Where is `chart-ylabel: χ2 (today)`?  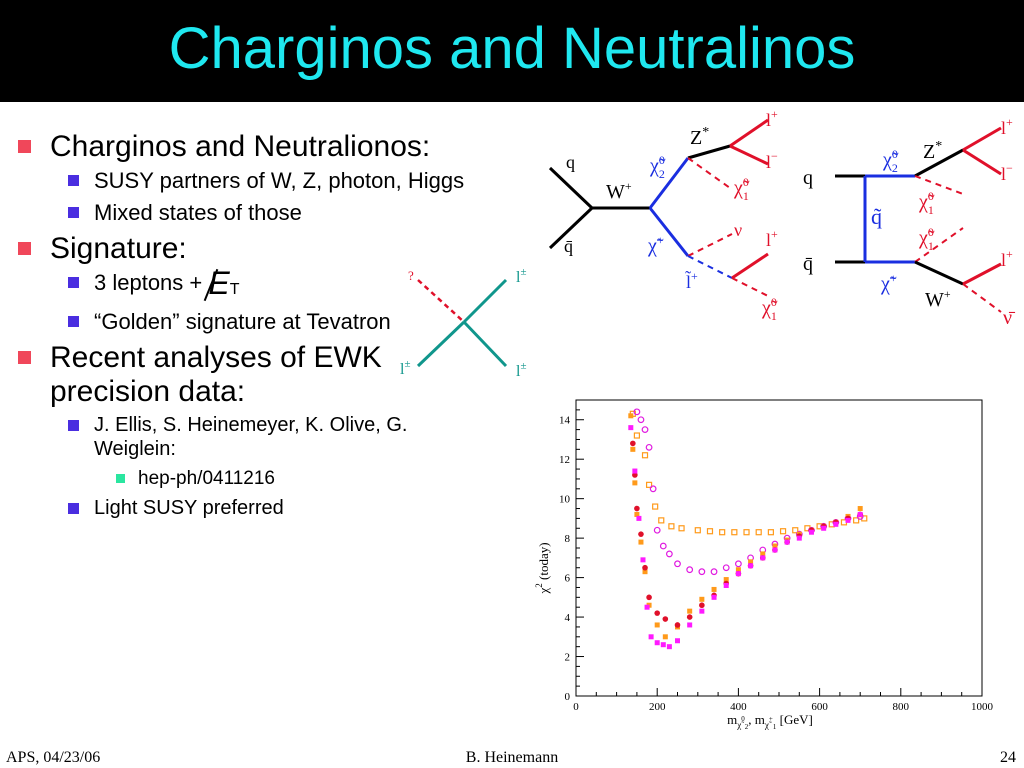 chart-ylabel: χ2 (today) is located at coordinates (542, 568).